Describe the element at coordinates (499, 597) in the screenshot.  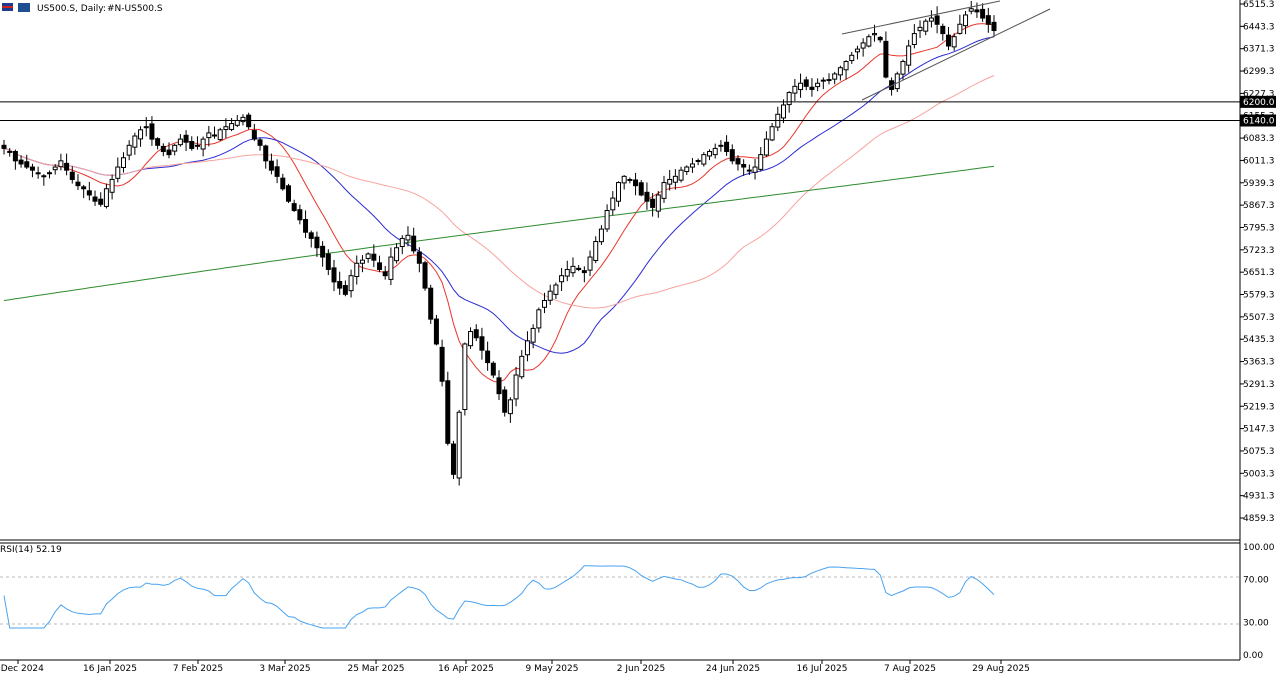
I see `rsi-line` at that location.